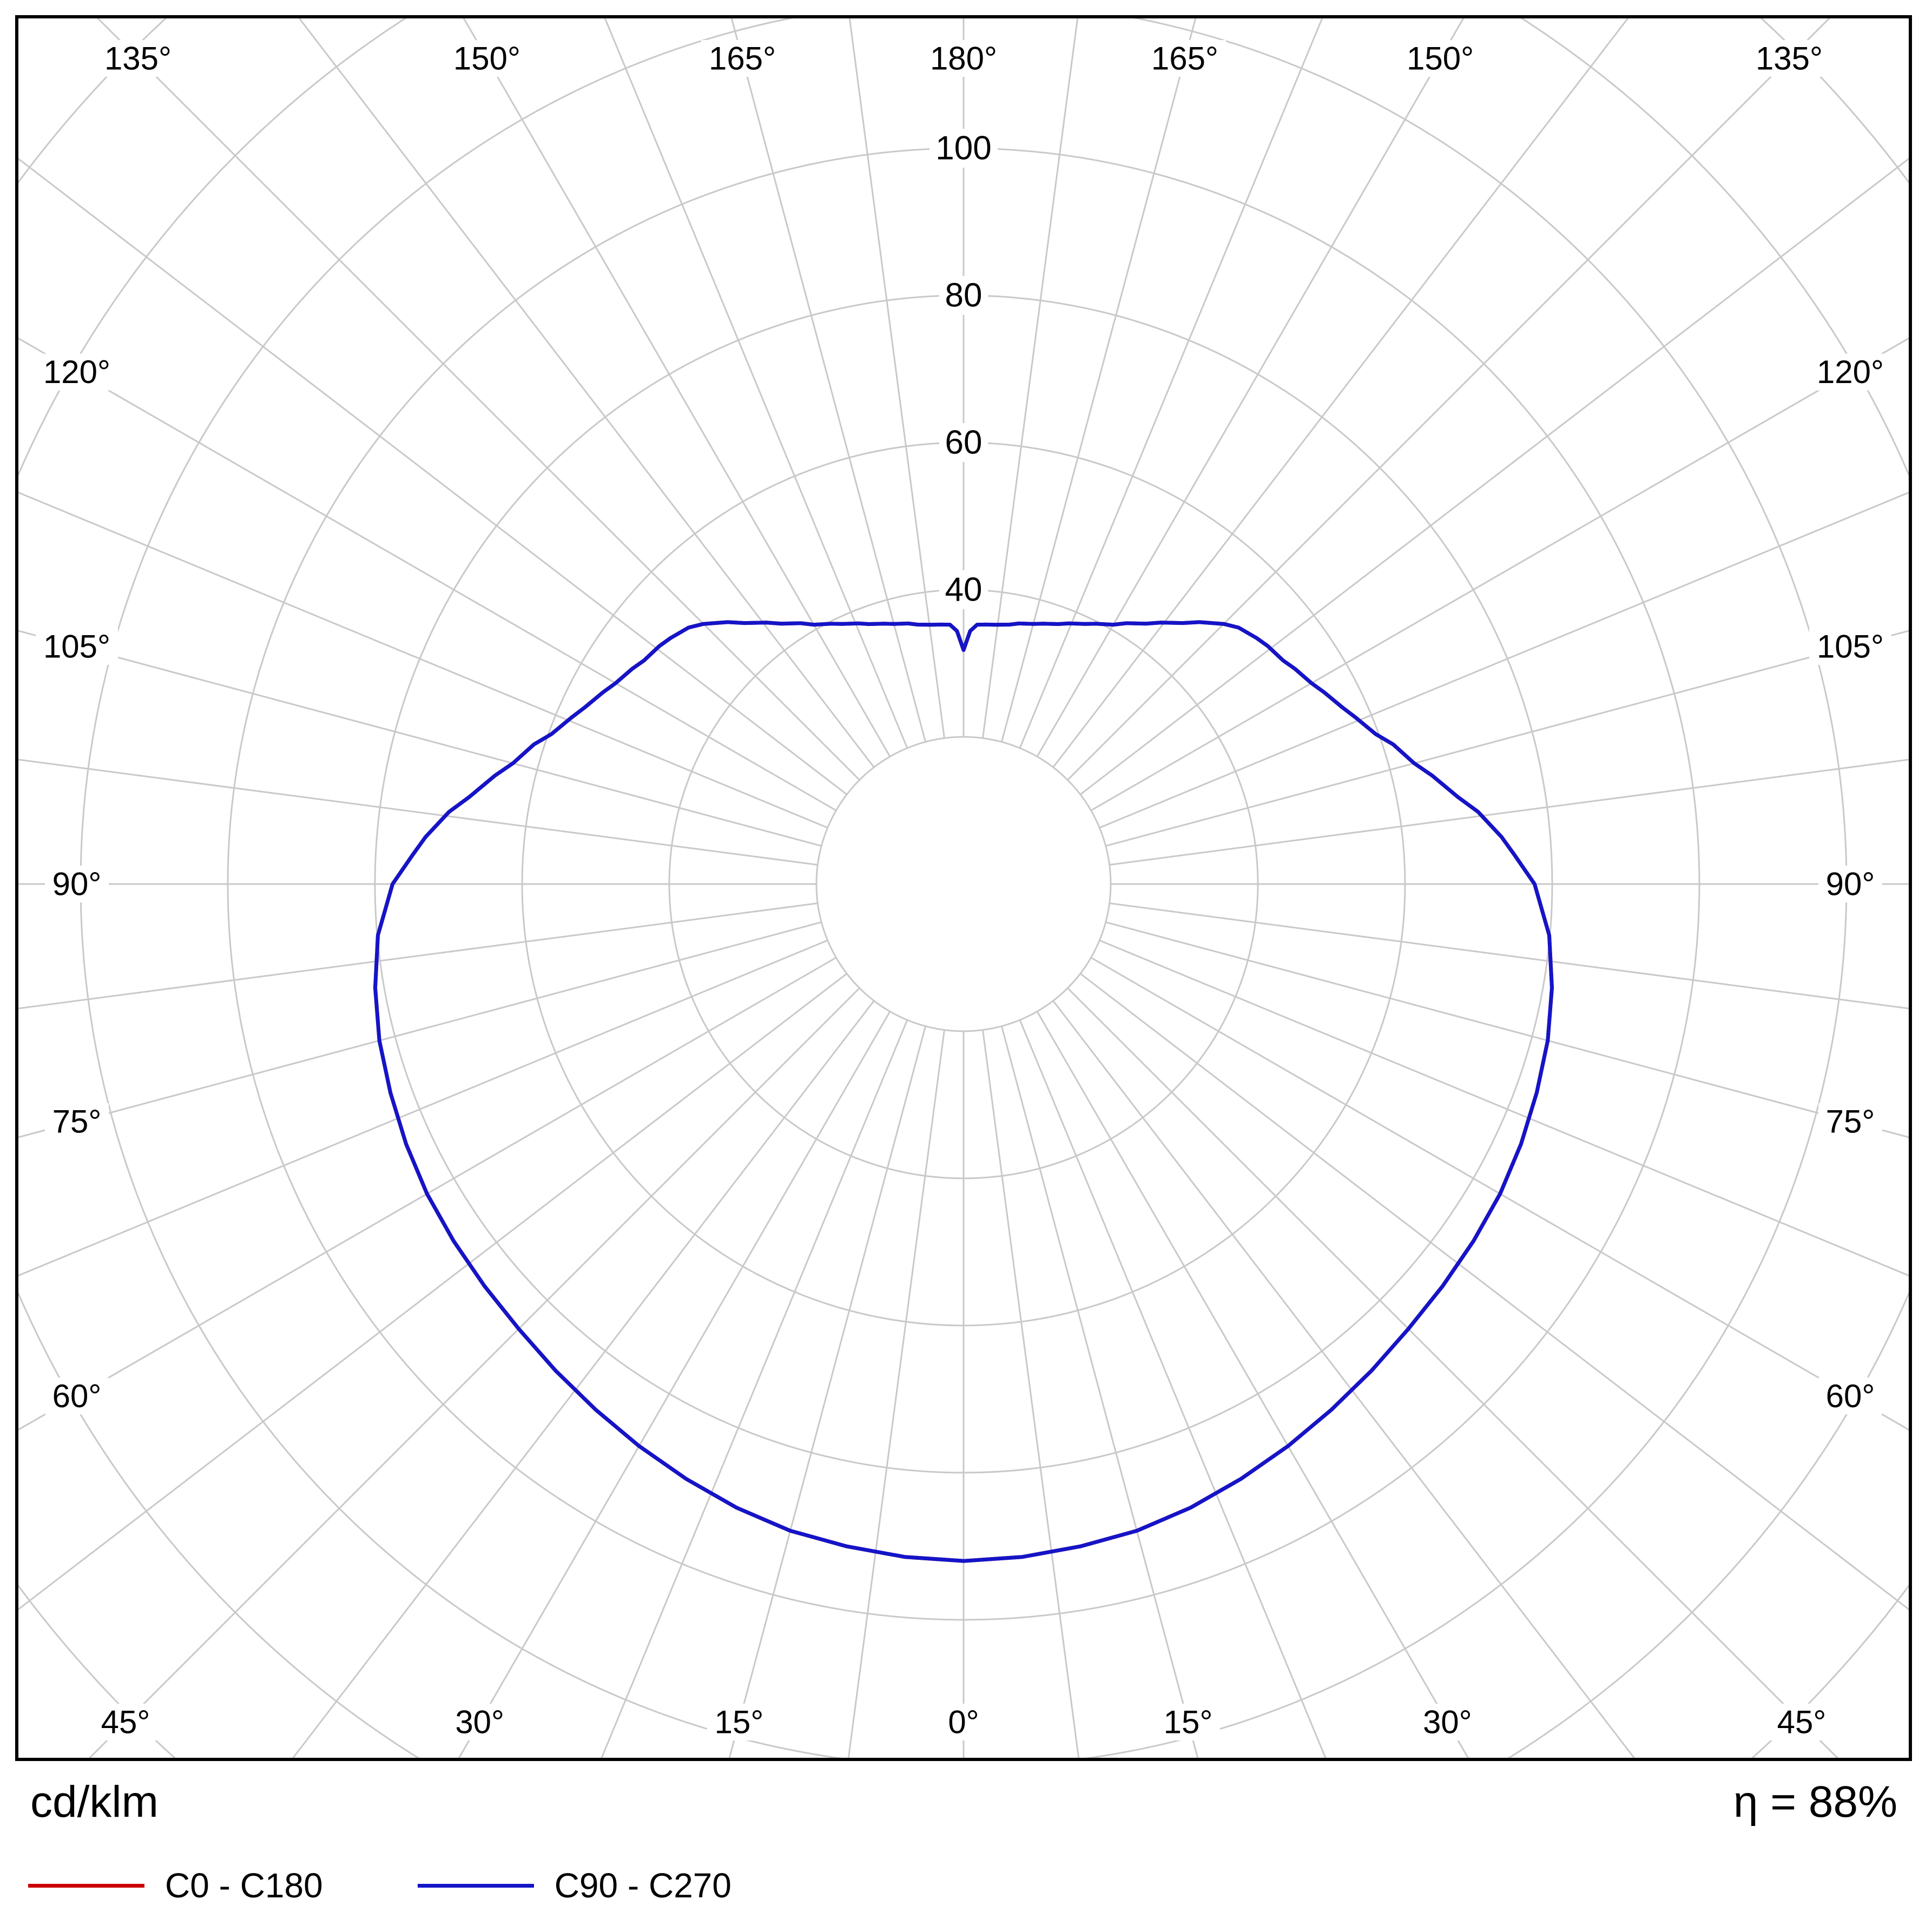 The image size is (1932, 1932). What do you see at coordinates (964, 442) in the screenshot?
I see `svg-text: 60` at bounding box center [964, 442].